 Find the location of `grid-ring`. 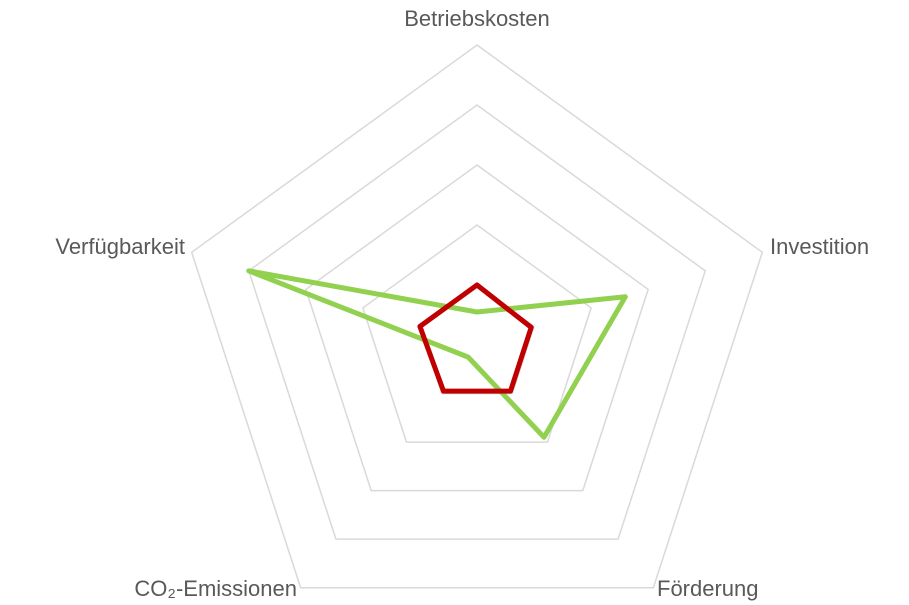

grid-ring is located at coordinates (477, 333).